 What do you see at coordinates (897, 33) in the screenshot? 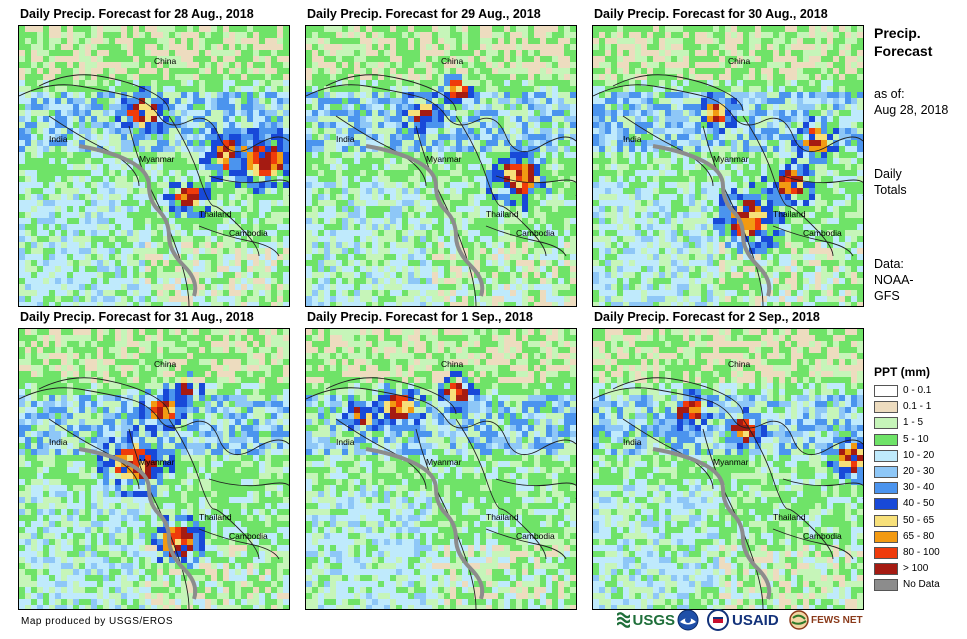
I see `sidebar-title-line1: Precip.` at bounding box center [897, 33].